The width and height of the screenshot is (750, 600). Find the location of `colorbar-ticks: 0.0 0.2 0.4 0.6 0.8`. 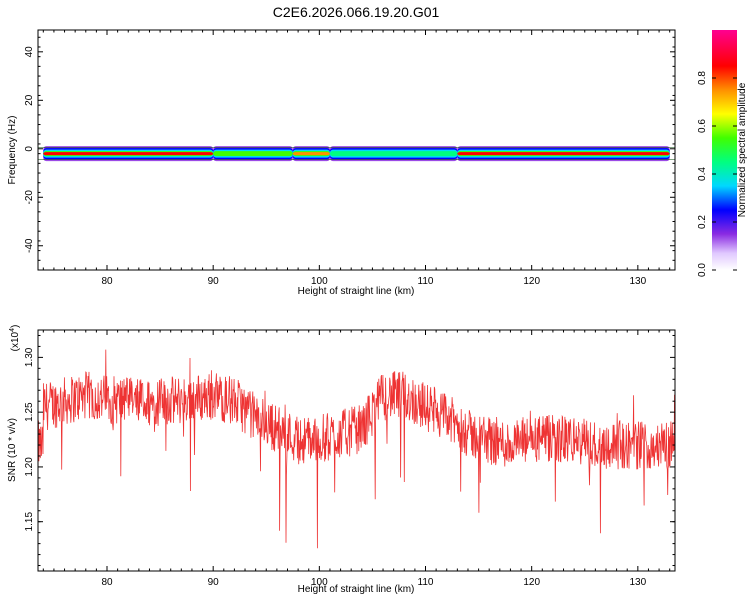

colorbar-ticks: 0.0 0.2 0.4 0.6 0.8 is located at coordinates (717, 174).